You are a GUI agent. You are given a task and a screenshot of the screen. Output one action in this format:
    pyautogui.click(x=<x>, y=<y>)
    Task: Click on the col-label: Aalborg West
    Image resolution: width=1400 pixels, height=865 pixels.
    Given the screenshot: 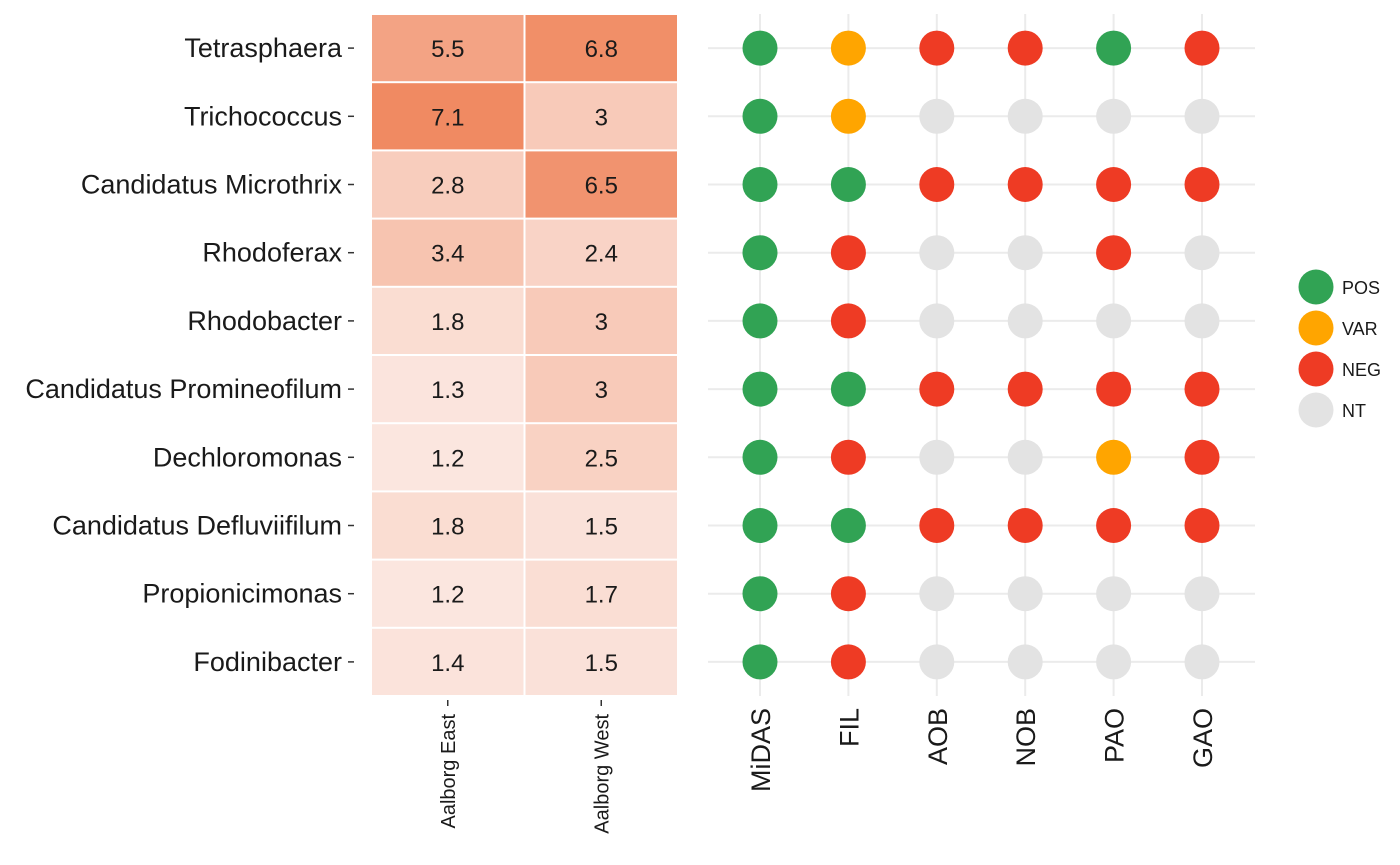 What is the action you would take?
    pyautogui.click(x=602, y=774)
    